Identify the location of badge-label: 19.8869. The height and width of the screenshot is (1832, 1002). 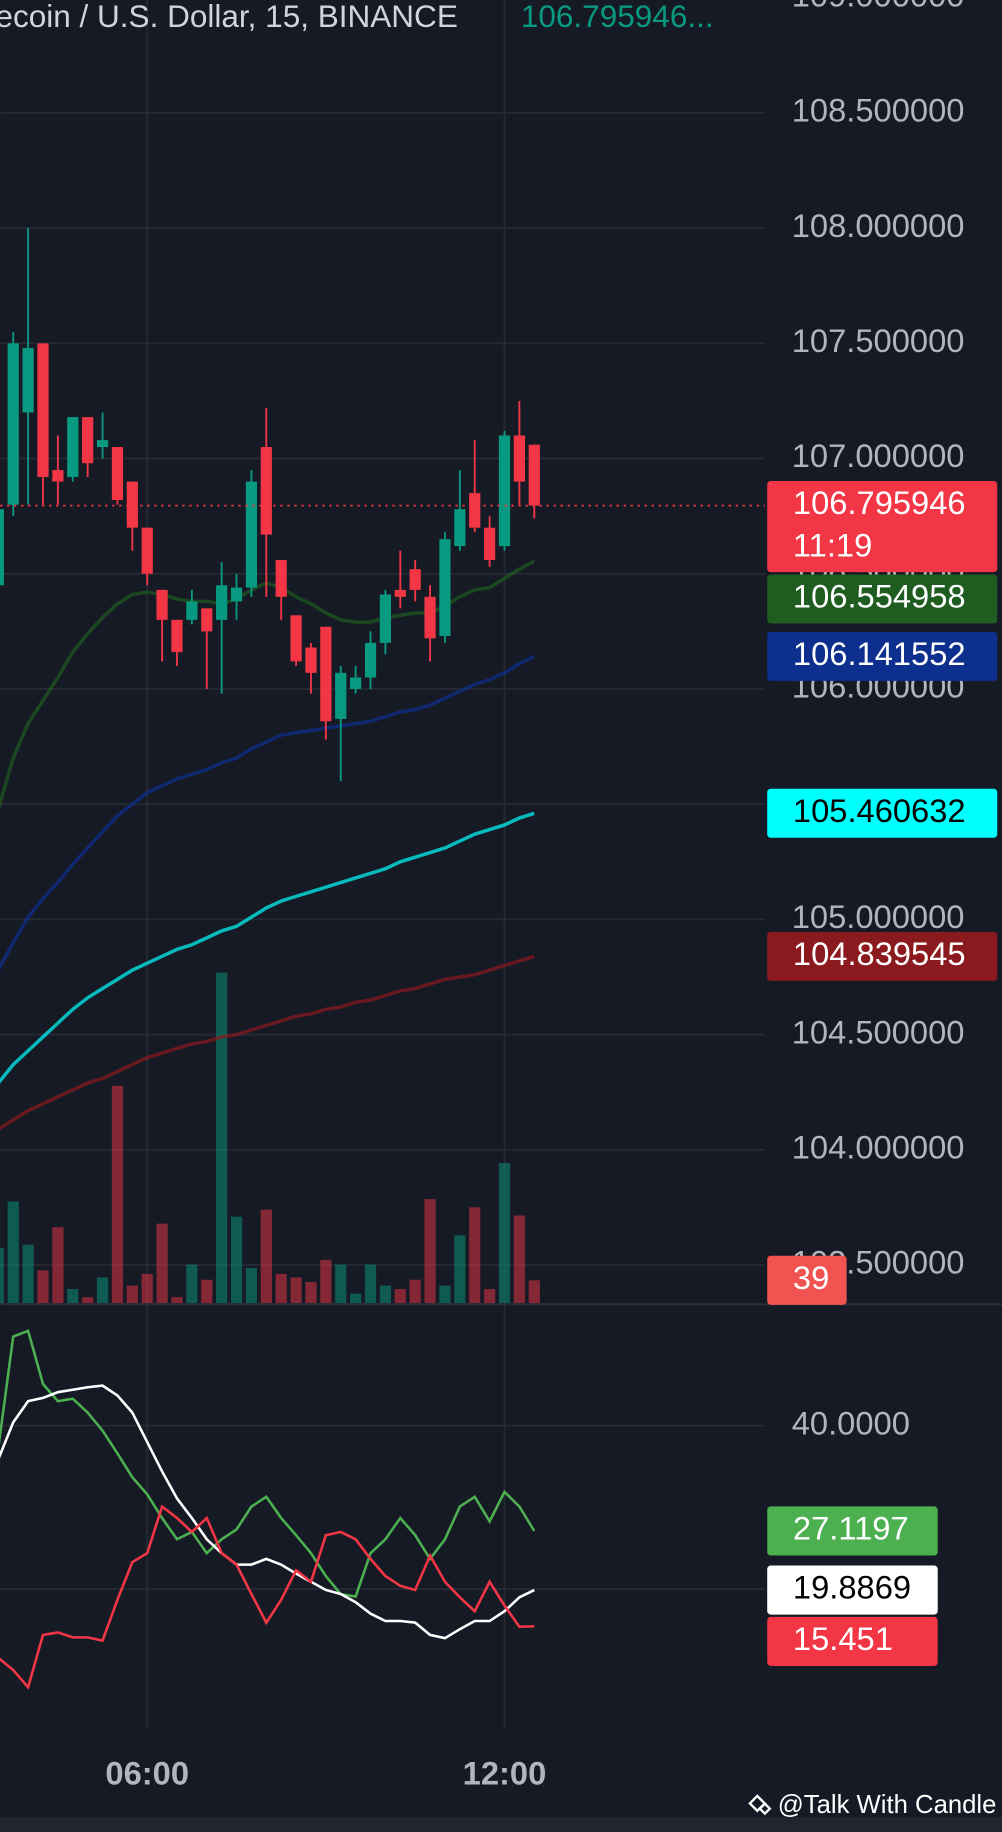
(852, 1587).